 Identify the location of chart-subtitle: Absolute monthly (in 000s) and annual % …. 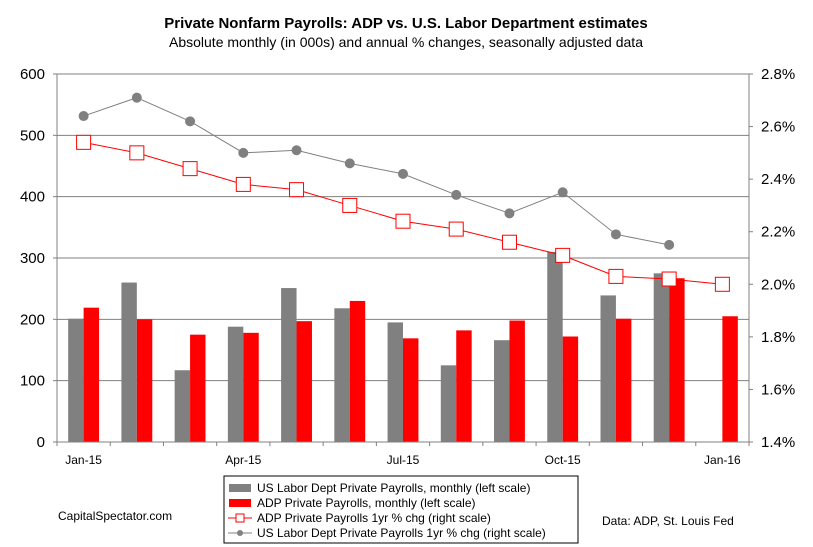
(406, 42).